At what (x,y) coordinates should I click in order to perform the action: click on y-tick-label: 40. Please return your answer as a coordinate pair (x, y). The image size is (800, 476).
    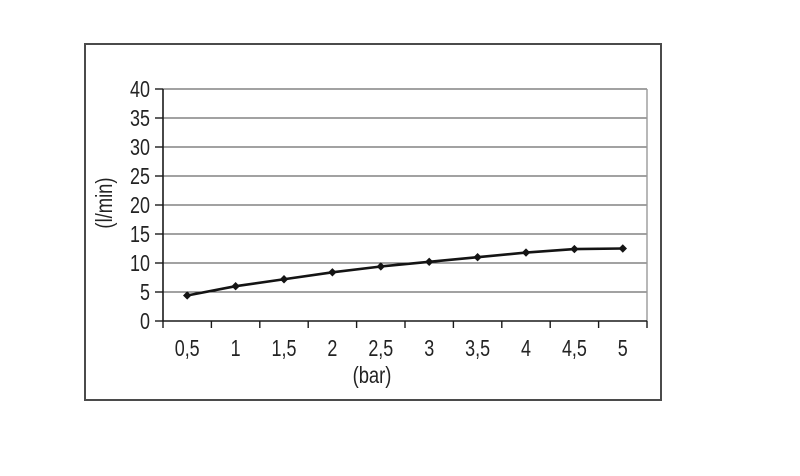
    Looking at the image, I should click on (140, 90).